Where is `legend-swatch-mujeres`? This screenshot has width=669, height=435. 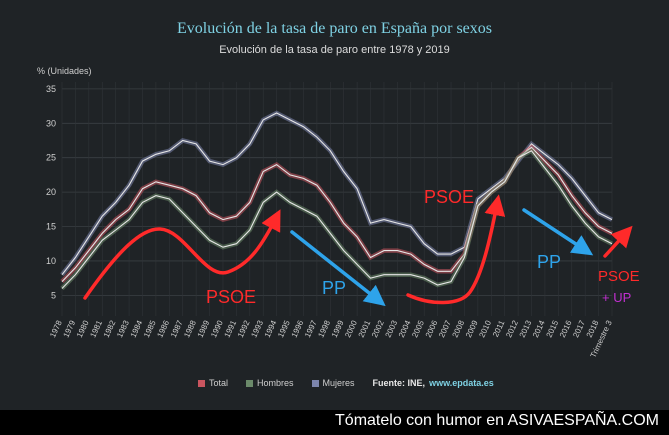 legend-swatch-mujeres is located at coordinates (315, 383).